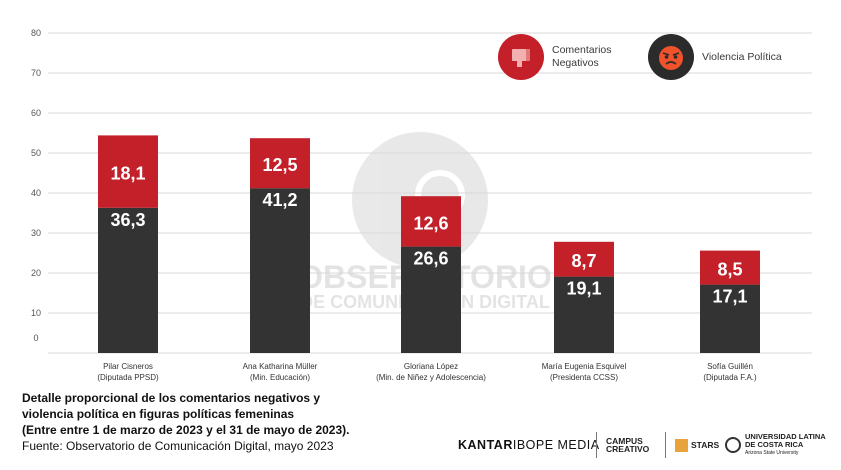 This screenshot has height=470, width=841. What do you see at coordinates (730, 366) in the screenshot?
I see `x-category-name: Sofía Guillén` at bounding box center [730, 366].